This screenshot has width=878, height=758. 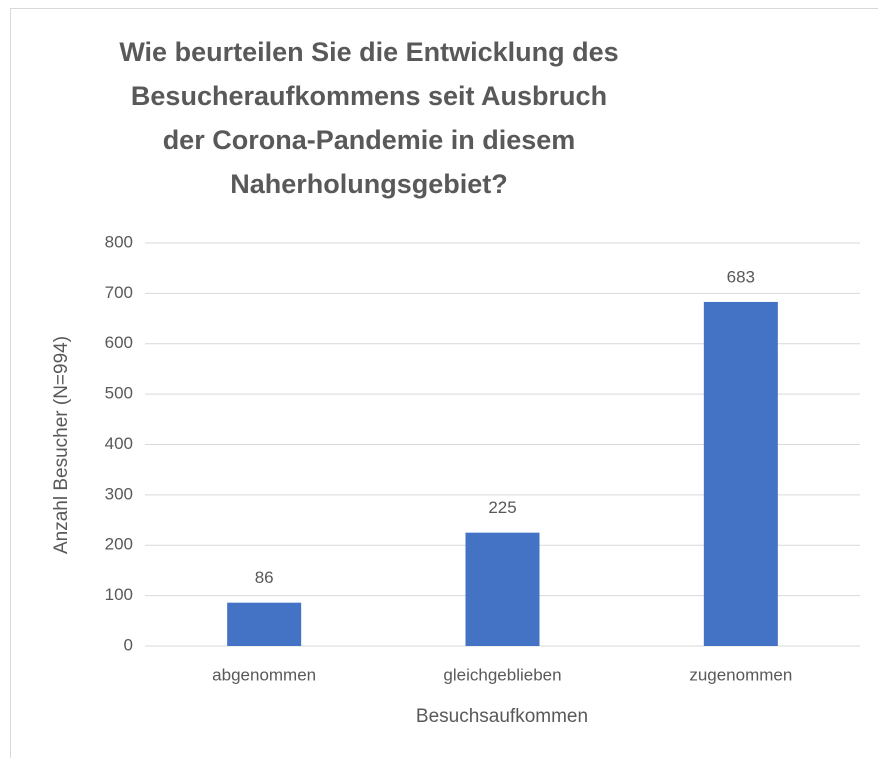 What do you see at coordinates (119, 594) in the screenshot?
I see `y-tick-label: 100` at bounding box center [119, 594].